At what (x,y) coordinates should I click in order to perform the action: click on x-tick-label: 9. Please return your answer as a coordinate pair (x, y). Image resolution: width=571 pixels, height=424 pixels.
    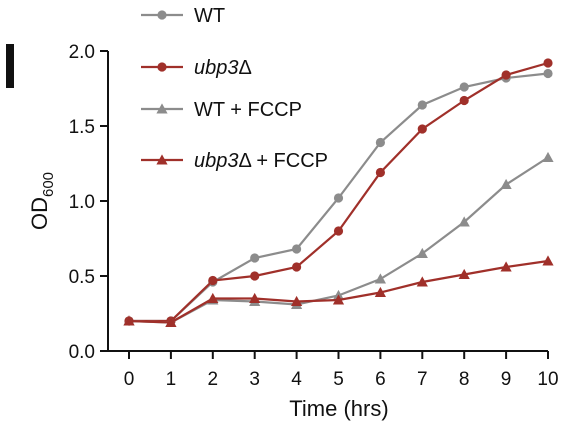
    Looking at the image, I should click on (506, 379).